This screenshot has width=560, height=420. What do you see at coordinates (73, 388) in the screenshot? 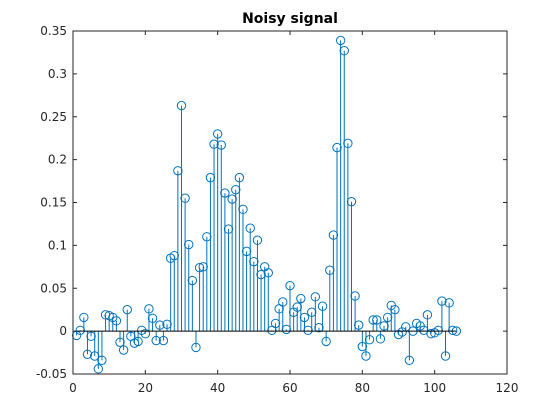
I see `x-tick-label: 0` at bounding box center [73, 388].